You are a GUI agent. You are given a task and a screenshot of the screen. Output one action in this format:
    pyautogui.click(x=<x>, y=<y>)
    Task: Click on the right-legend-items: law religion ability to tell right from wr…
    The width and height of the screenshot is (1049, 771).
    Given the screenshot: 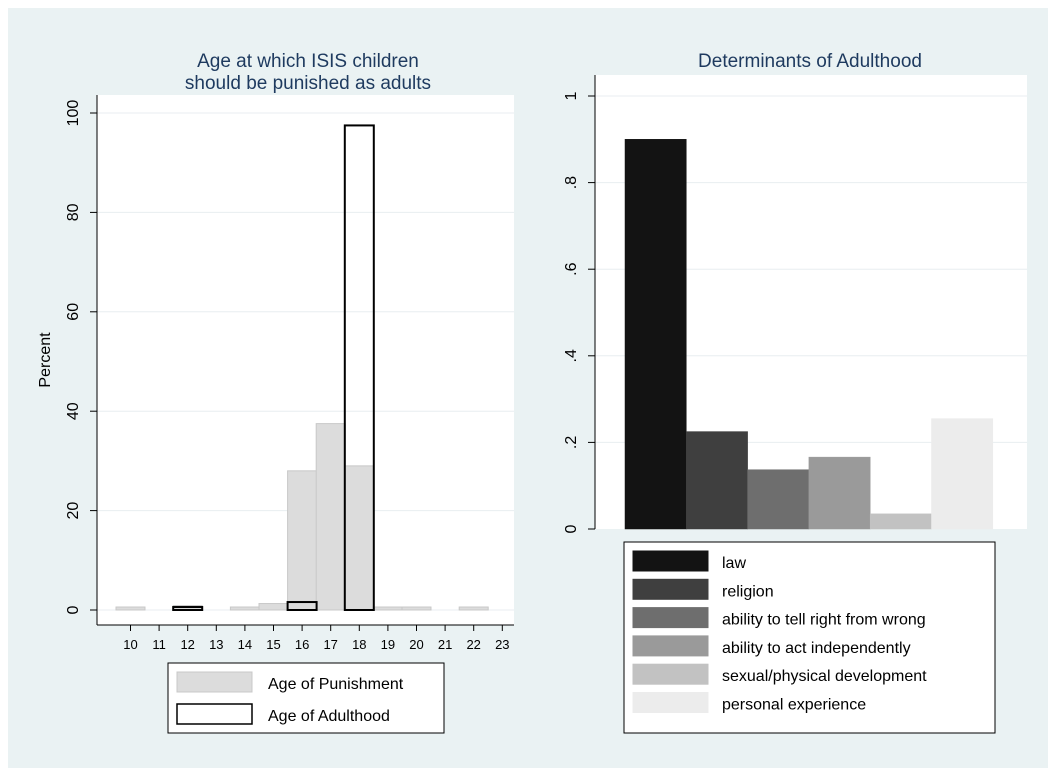 What is the action you would take?
    pyautogui.click(x=779, y=632)
    